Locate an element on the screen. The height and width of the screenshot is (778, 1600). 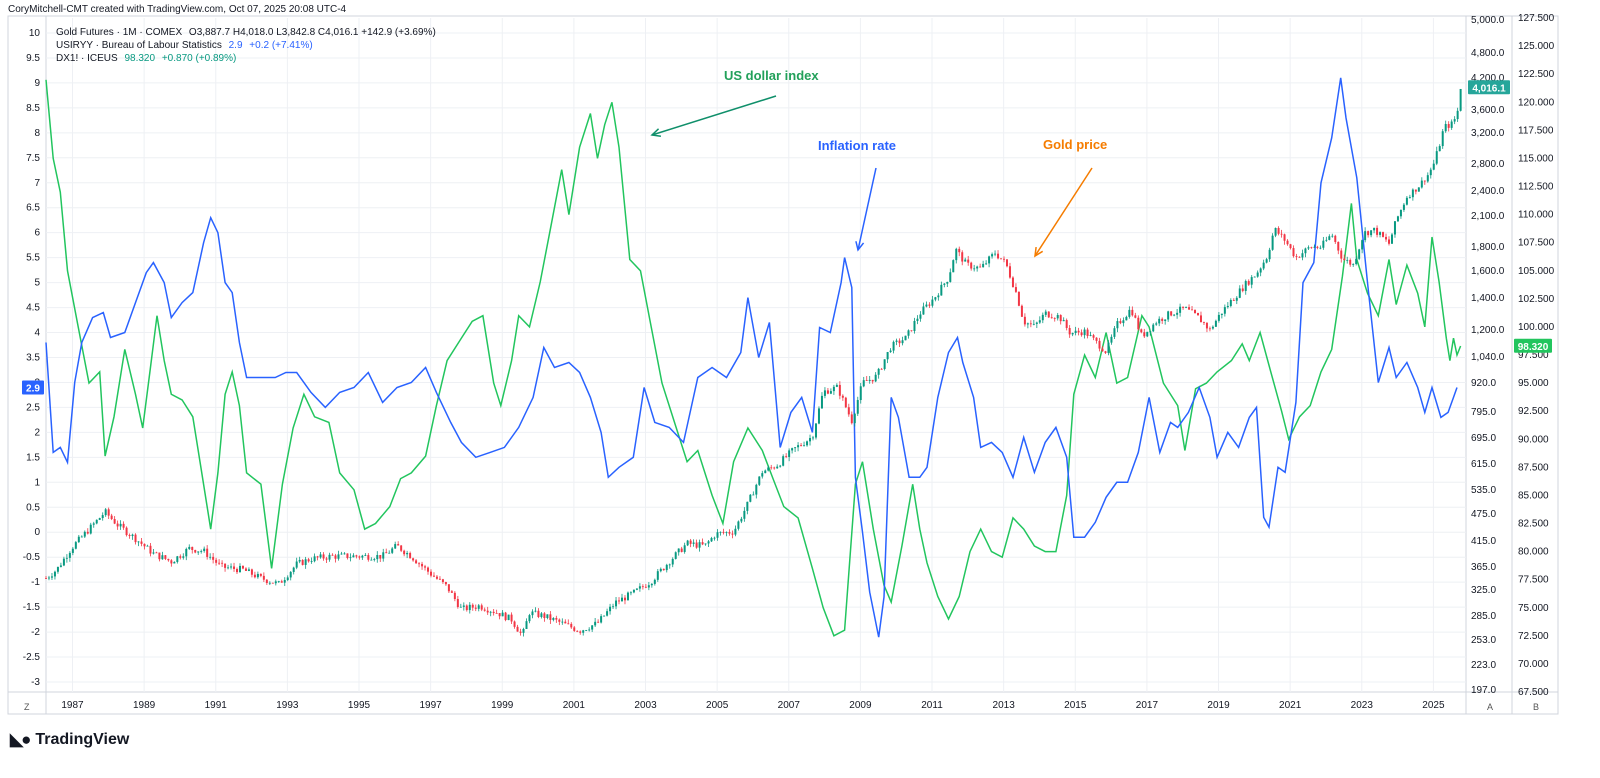
dxy-tick-label: 102.500 is located at coordinates (1536, 299).